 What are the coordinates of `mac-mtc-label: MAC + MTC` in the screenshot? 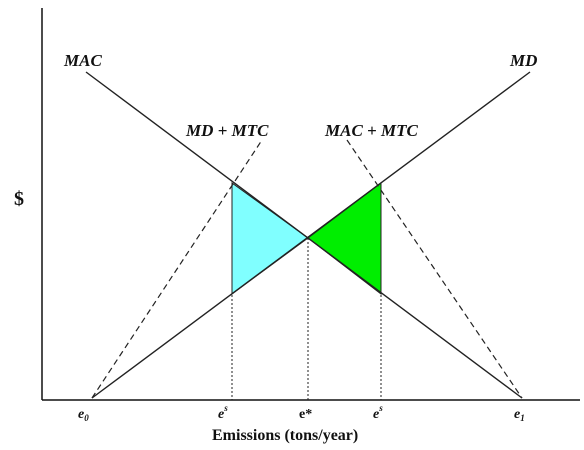 It's located at (371, 130).